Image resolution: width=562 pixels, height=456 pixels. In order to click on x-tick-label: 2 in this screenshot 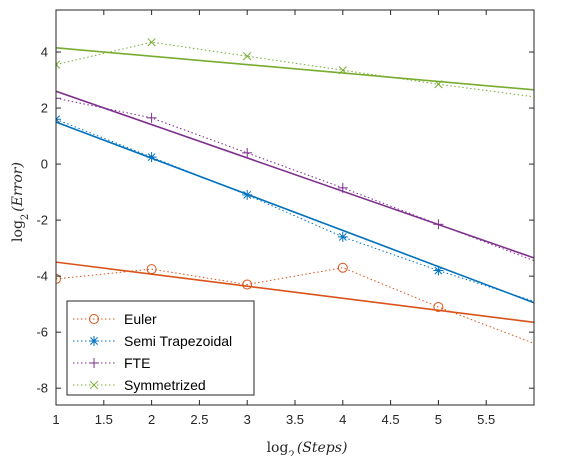, I will do `click(151, 419)`.